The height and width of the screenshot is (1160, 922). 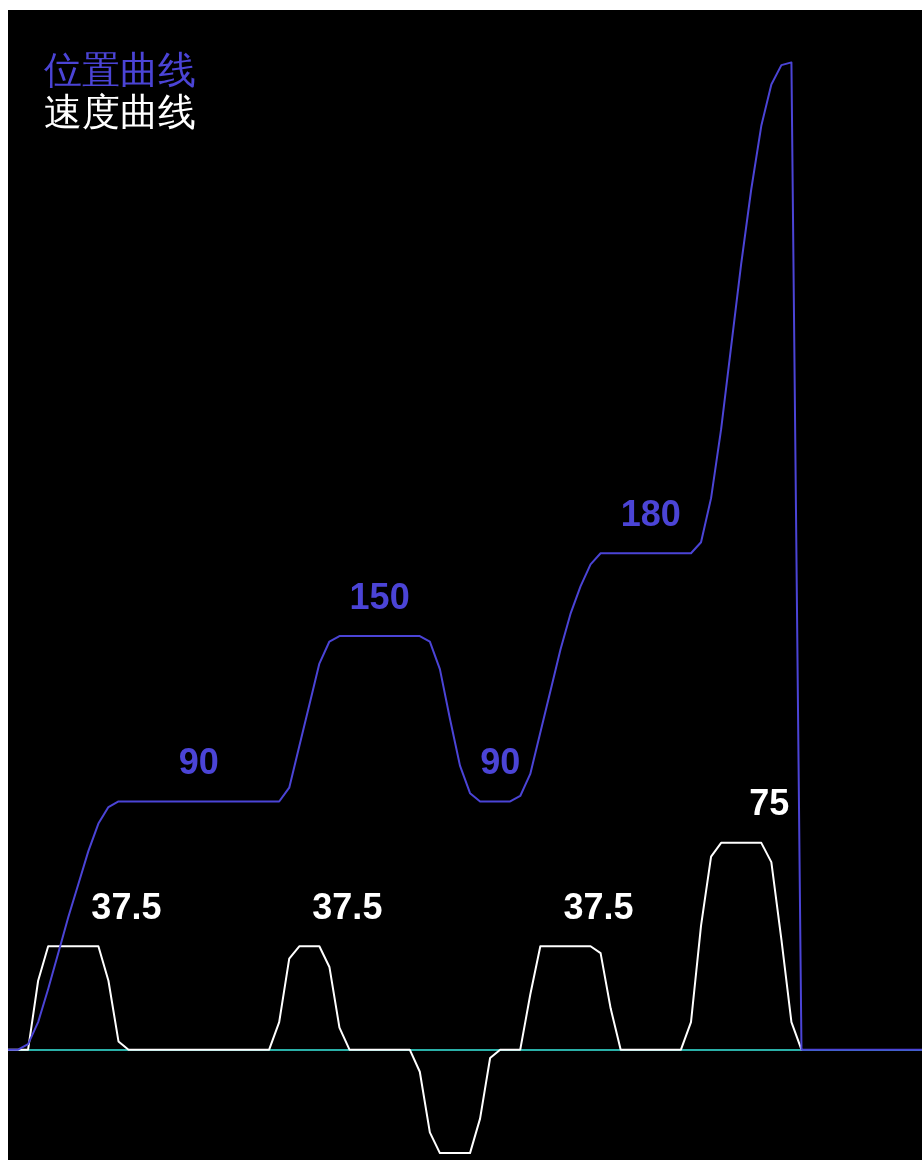 What do you see at coordinates (769, 803) in the screenshot?
I see `data-label: 75` at bounding box center [769, 803].